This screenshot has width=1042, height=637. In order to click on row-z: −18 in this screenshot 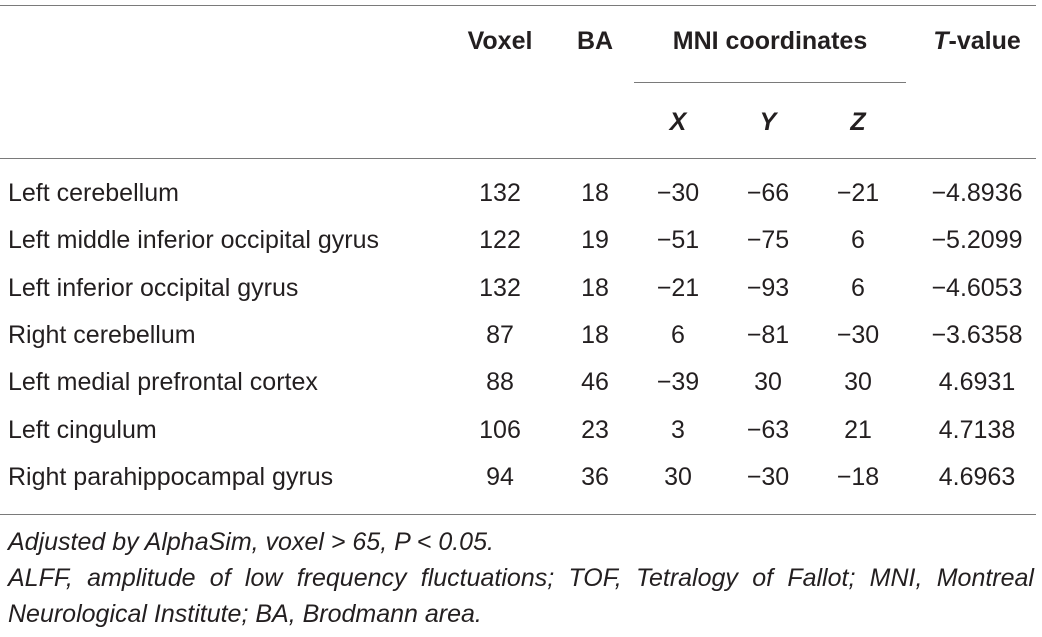, I will do `click(858, 476)`.